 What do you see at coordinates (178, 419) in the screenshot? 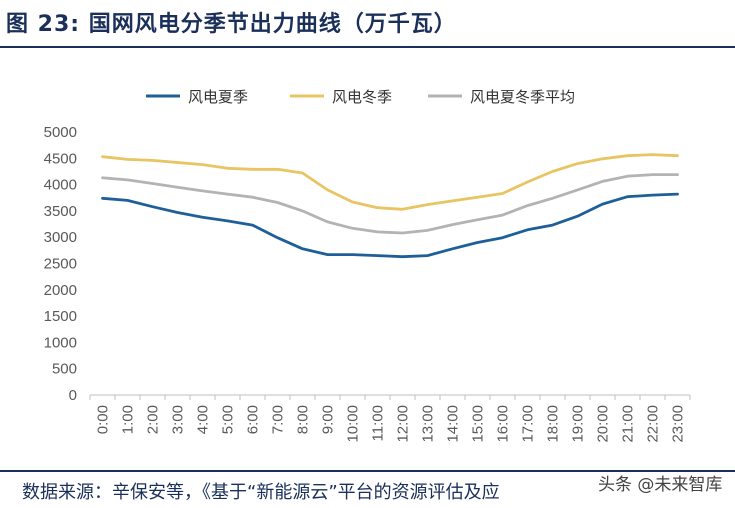
I see `x-tick-label: 3:00` at bounding box center [178, 419].